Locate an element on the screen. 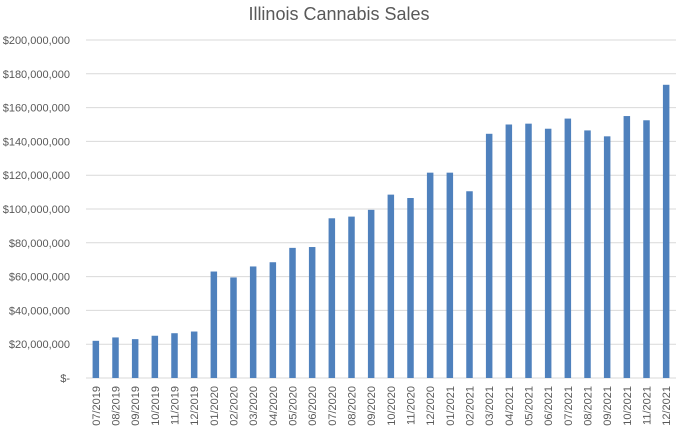  x-tick-label: 11/2019 is located at coordinates (176, 405).